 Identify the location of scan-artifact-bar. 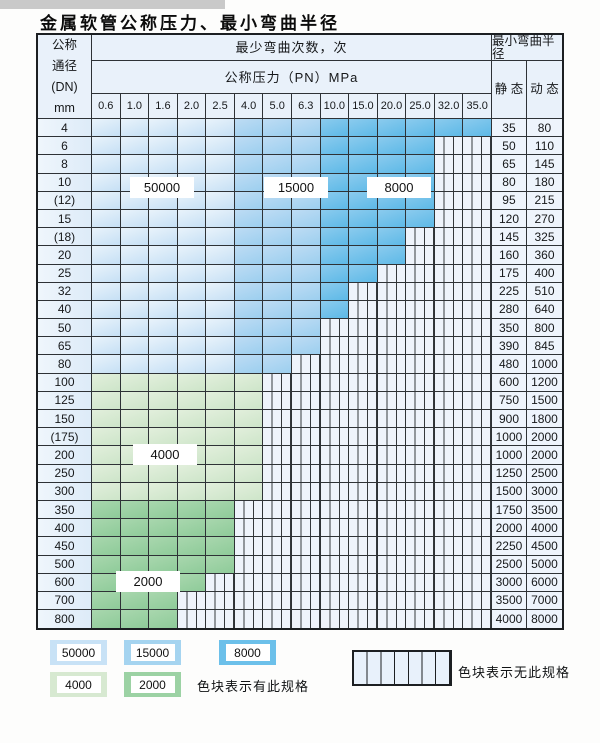
(112, 4).